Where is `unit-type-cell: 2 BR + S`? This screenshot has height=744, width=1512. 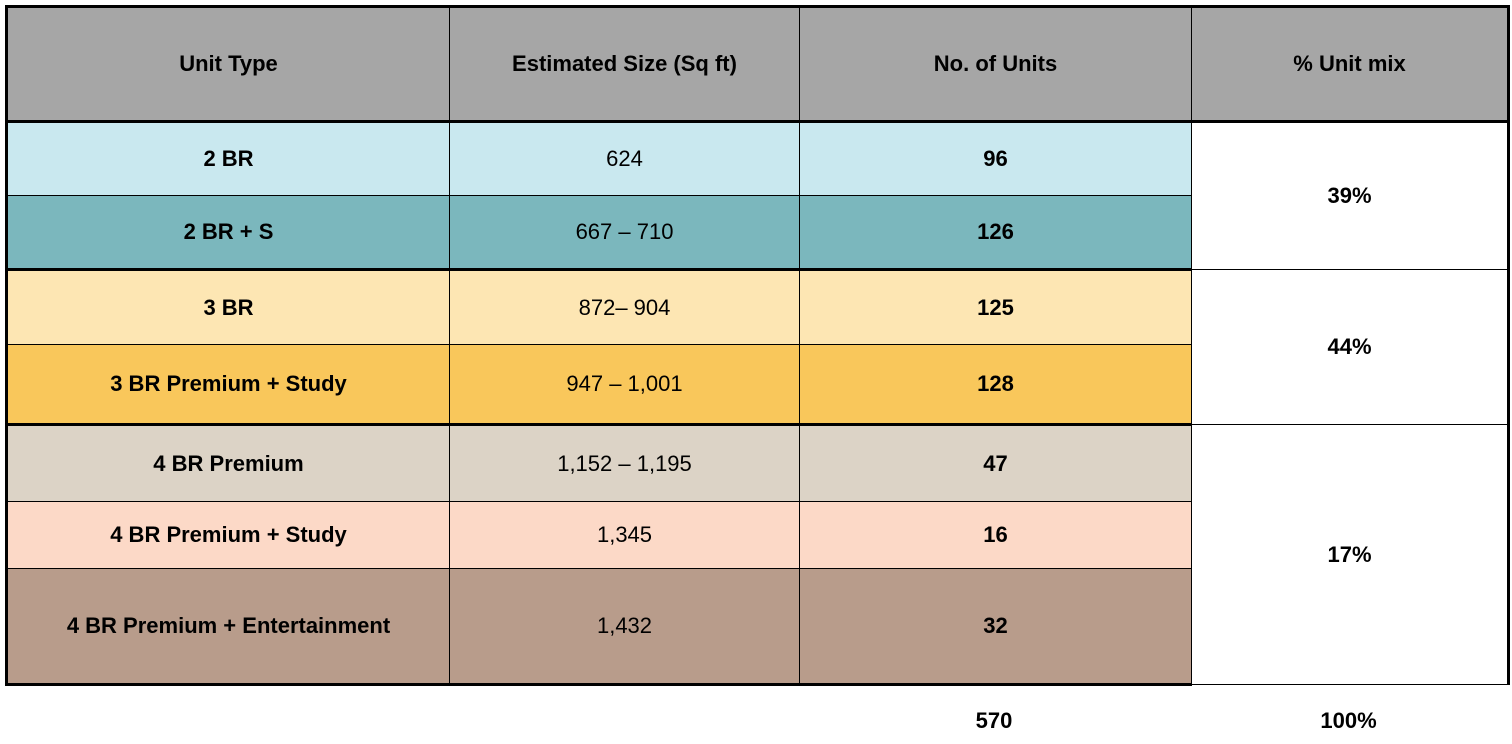
unit-type-cell: 2 BR + S is located at coordinates (227, 233).